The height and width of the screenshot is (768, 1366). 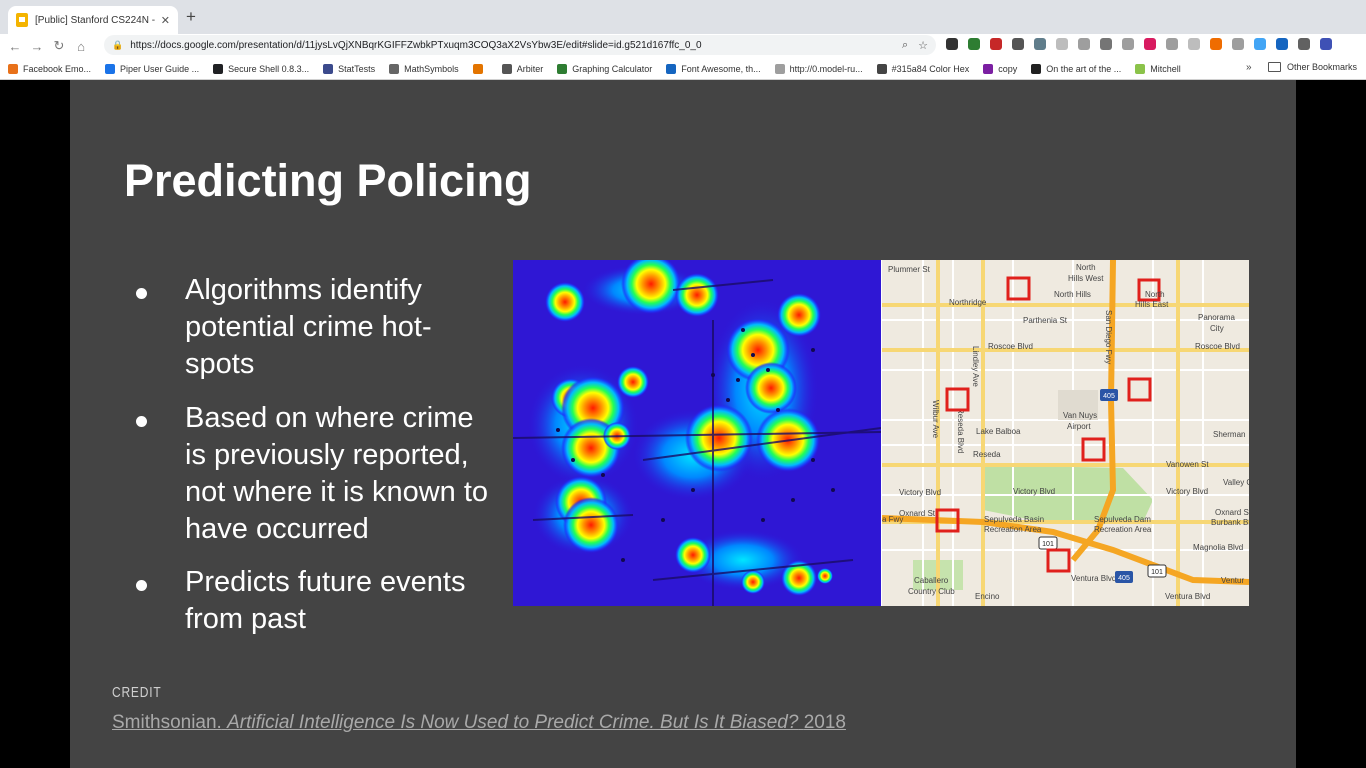 I want to click on bookmark-item: copy, so click(x=1000, y=68).